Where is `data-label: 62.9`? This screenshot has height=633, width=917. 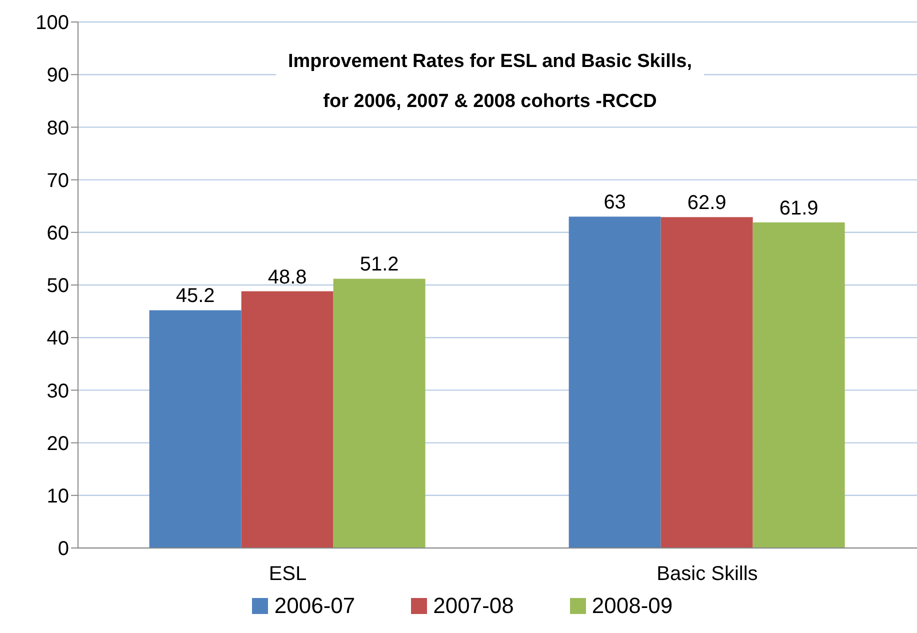
data-label: 62.9 is located at coordinates (706, 203).